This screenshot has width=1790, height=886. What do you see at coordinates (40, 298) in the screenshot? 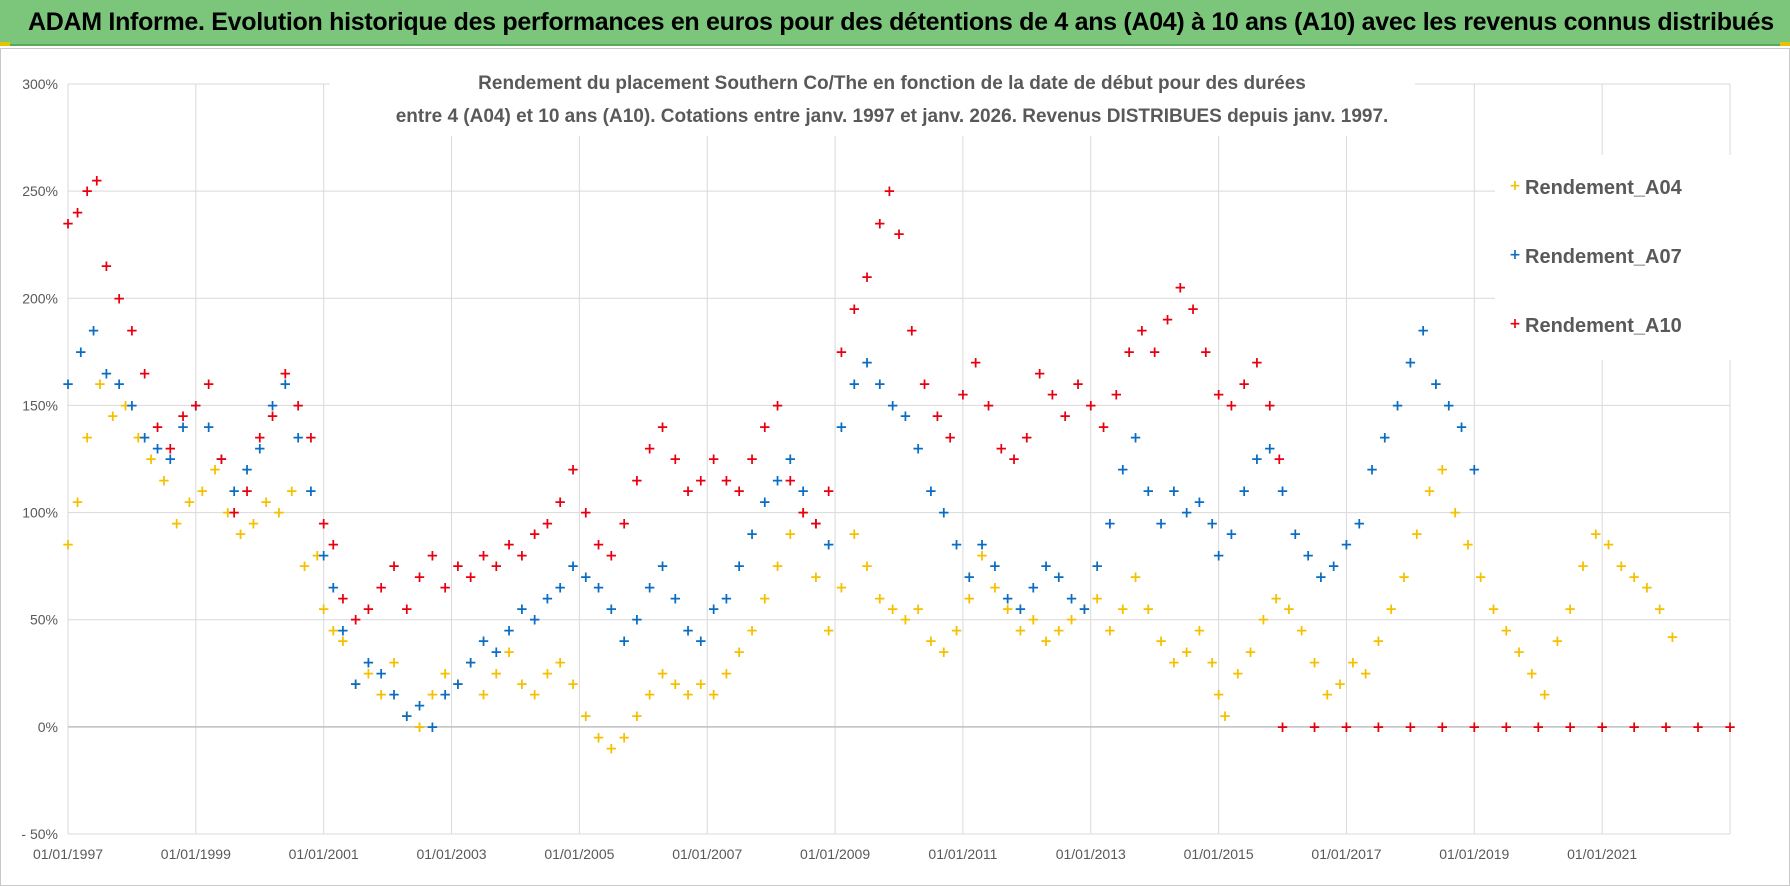
I see `y-tick-label: 200%` at bounding box center [40, 298].